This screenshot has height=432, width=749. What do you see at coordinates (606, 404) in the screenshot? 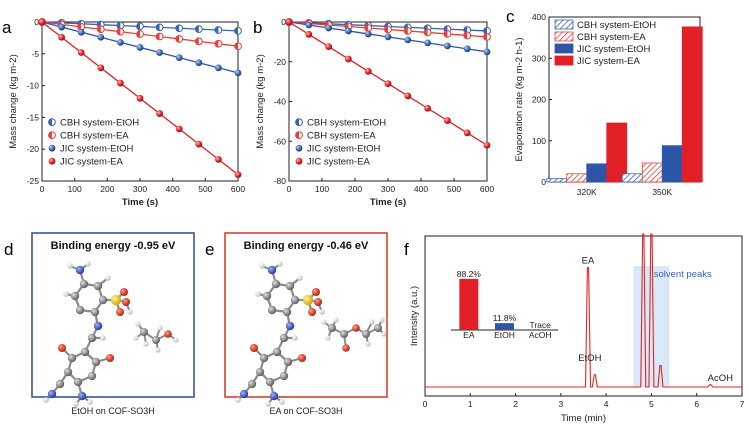
I see `x-tick-label: 4` at bounding box center [606, 404].